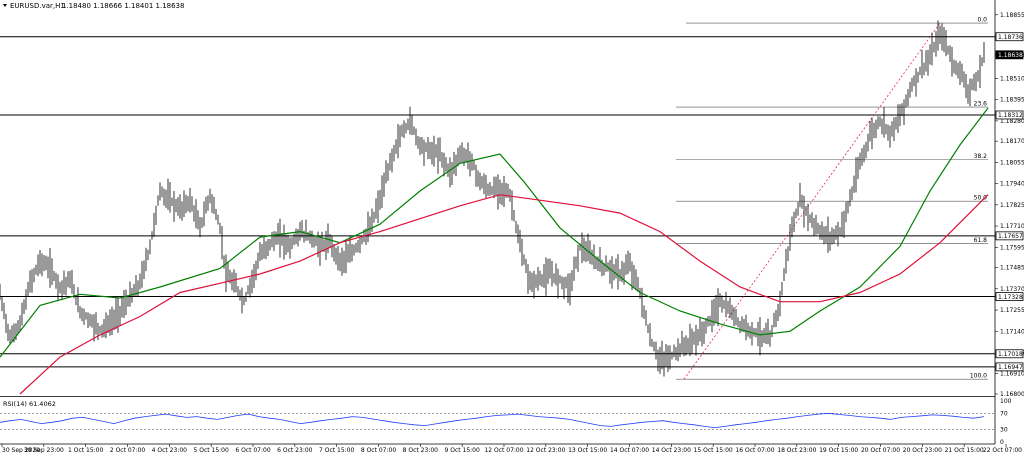 This screenshot has height=457, width=1024. What do you see at coordinates (1012, 289) in the screenshot?
I see `price-tick-label: 1.17370` at bounding box center [1012, 289].